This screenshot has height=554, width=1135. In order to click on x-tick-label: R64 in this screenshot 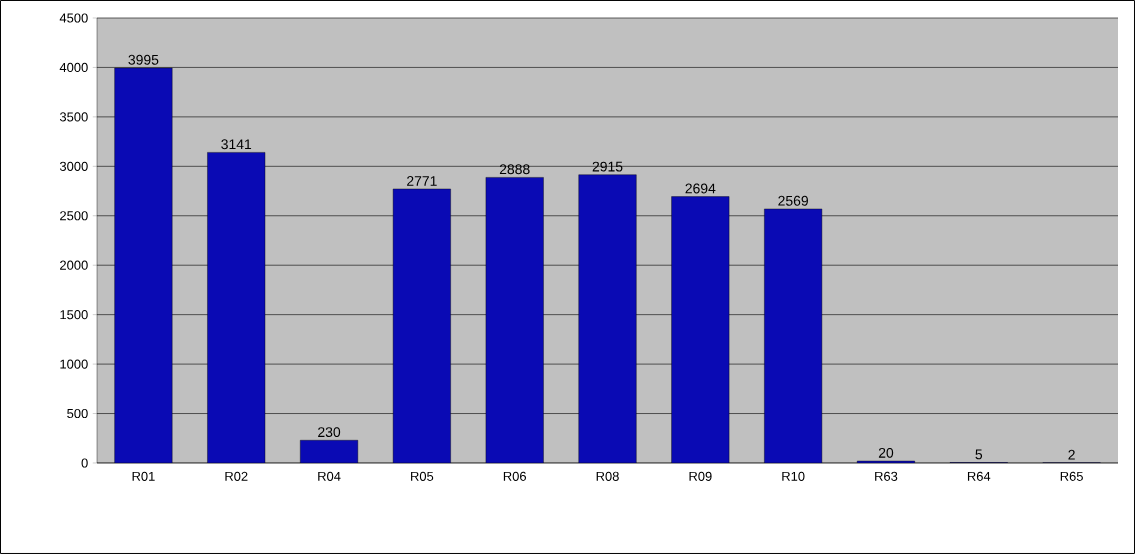, I will do `click(979, 476)`.